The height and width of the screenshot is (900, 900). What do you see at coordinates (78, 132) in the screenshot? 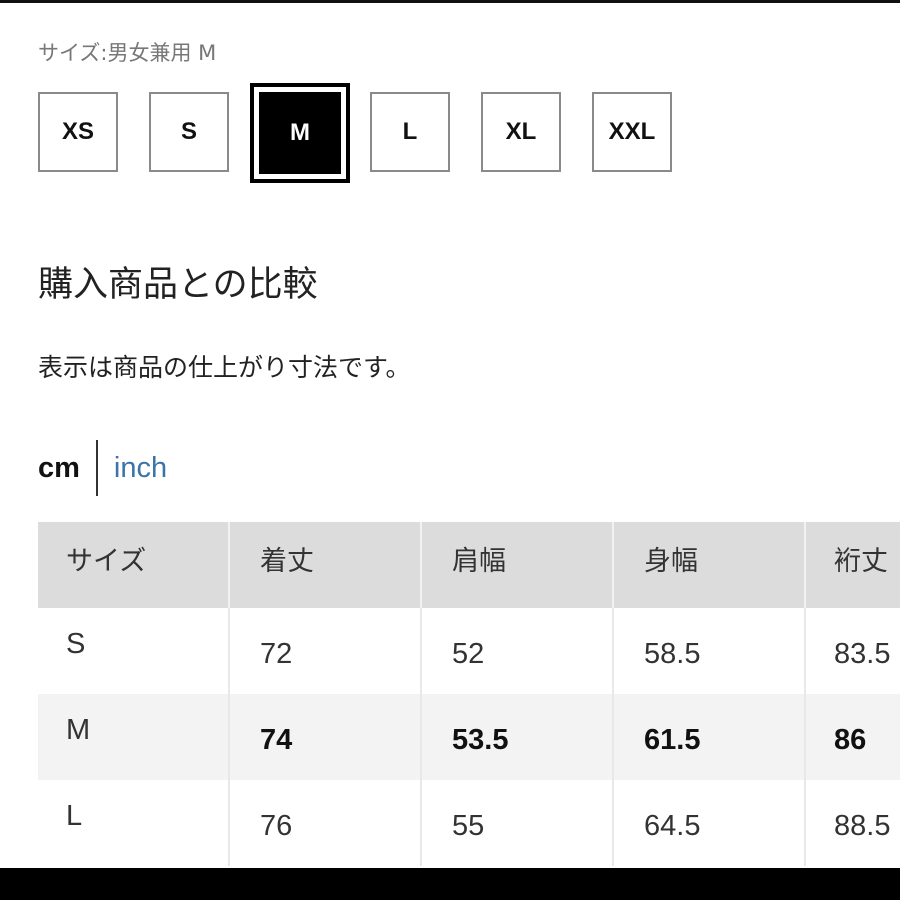
I see `size-option-xs: XS` at bounding box center [78, 132].